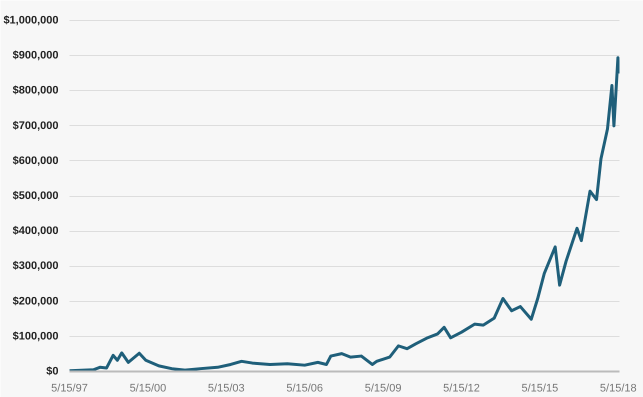  I want to click on y-tick-label: $1,000,000, so click(31, 20).